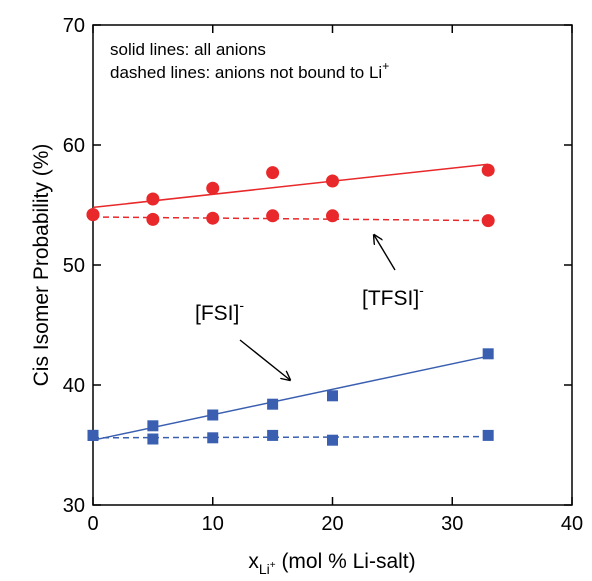 The height and width of the screenshot is (581, 592). I want to click on x-axis-label: xLi+ (mol % Li-salt), so click(331, 563).